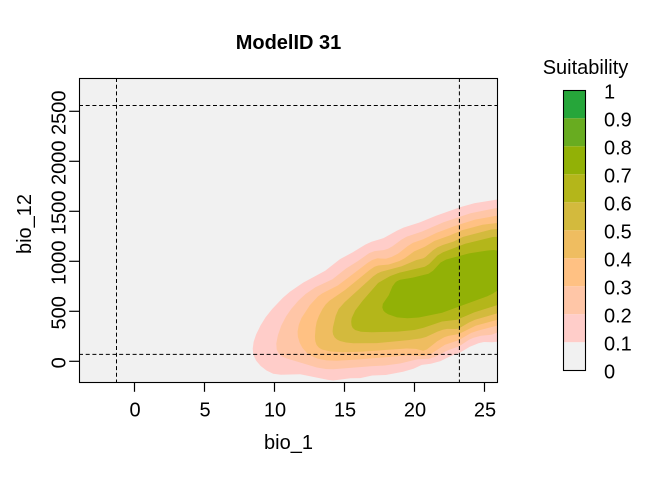 Image resolution: width=672 pixels, height=480 pixels. What do you see at coordinates (618, 289) in the screenshot?
I see `svg-text: 0.3` at bounding box center [618, 289].